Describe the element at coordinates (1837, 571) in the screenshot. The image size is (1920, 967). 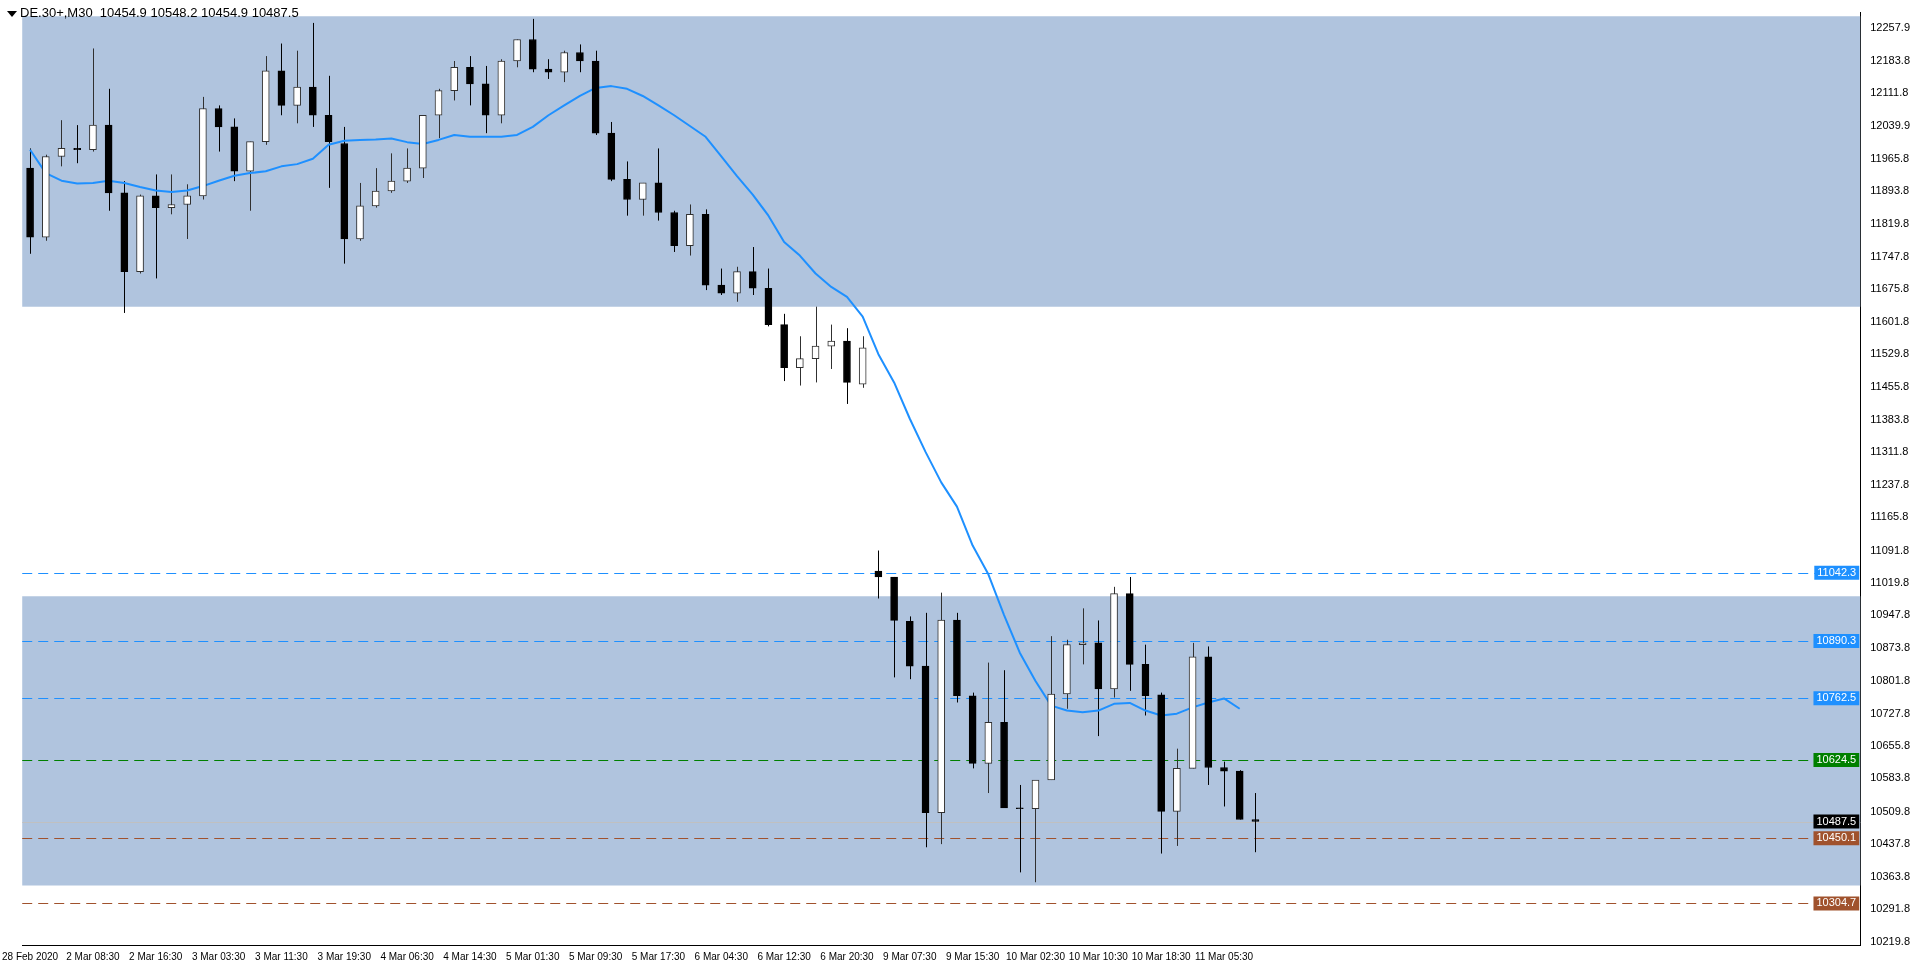
I see `ref-line-label: 11042.3` at that location.